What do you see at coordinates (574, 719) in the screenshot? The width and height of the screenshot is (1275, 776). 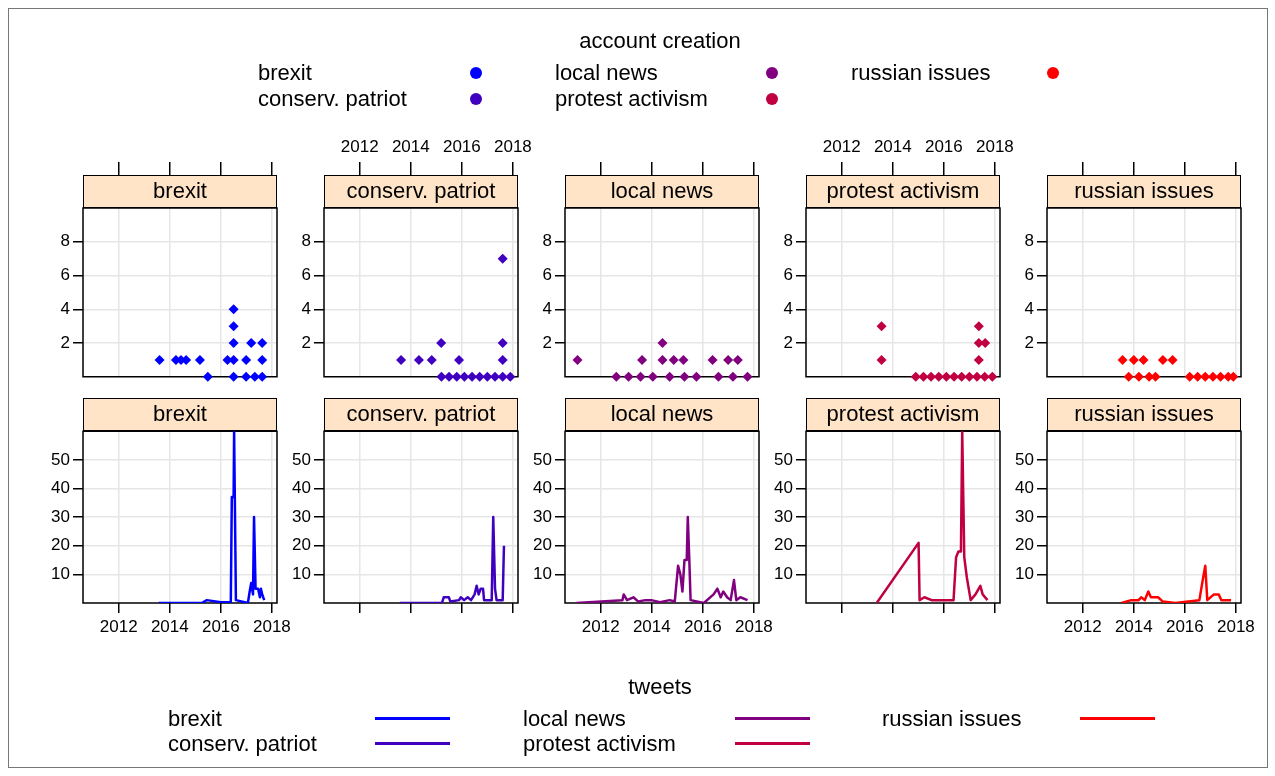 I see `text: local news` at bounding box center [574, 719].